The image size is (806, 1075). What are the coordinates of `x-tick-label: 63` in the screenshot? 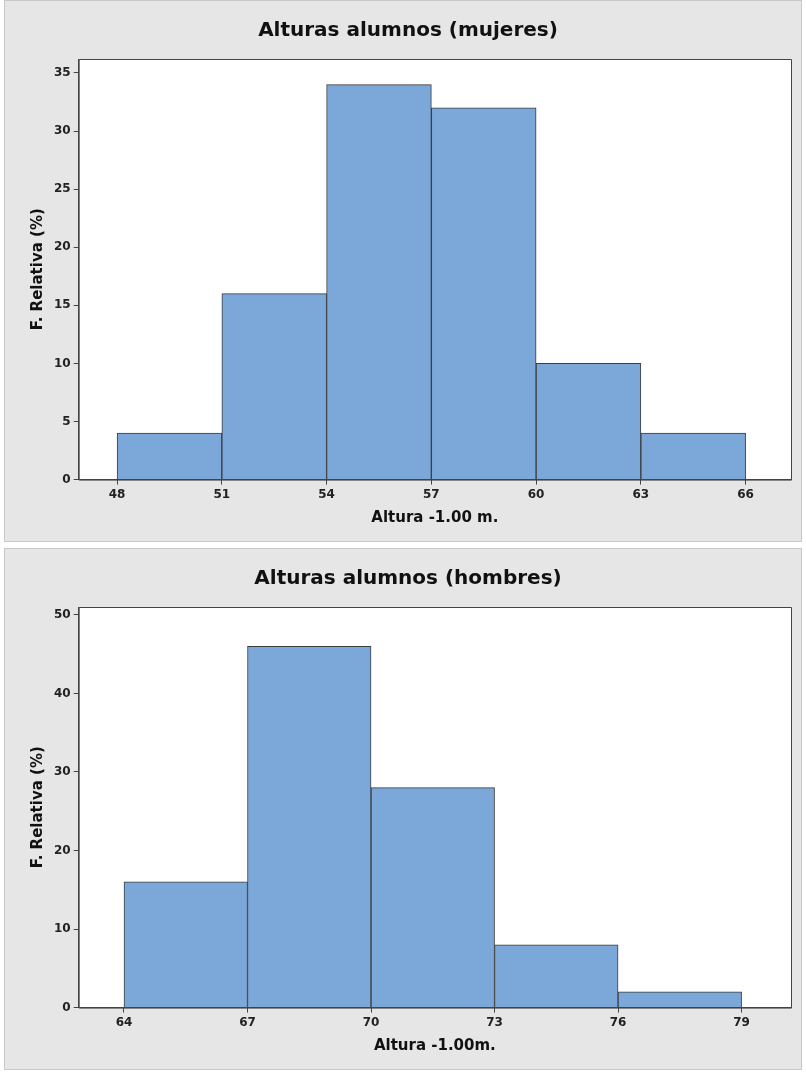 It's located at (641, 493).